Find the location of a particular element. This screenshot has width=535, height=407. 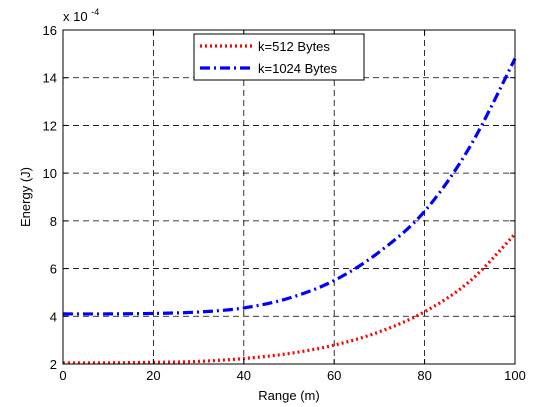

y-axis-multiplier: x 10 -4 is located at coordinates (81, 15).